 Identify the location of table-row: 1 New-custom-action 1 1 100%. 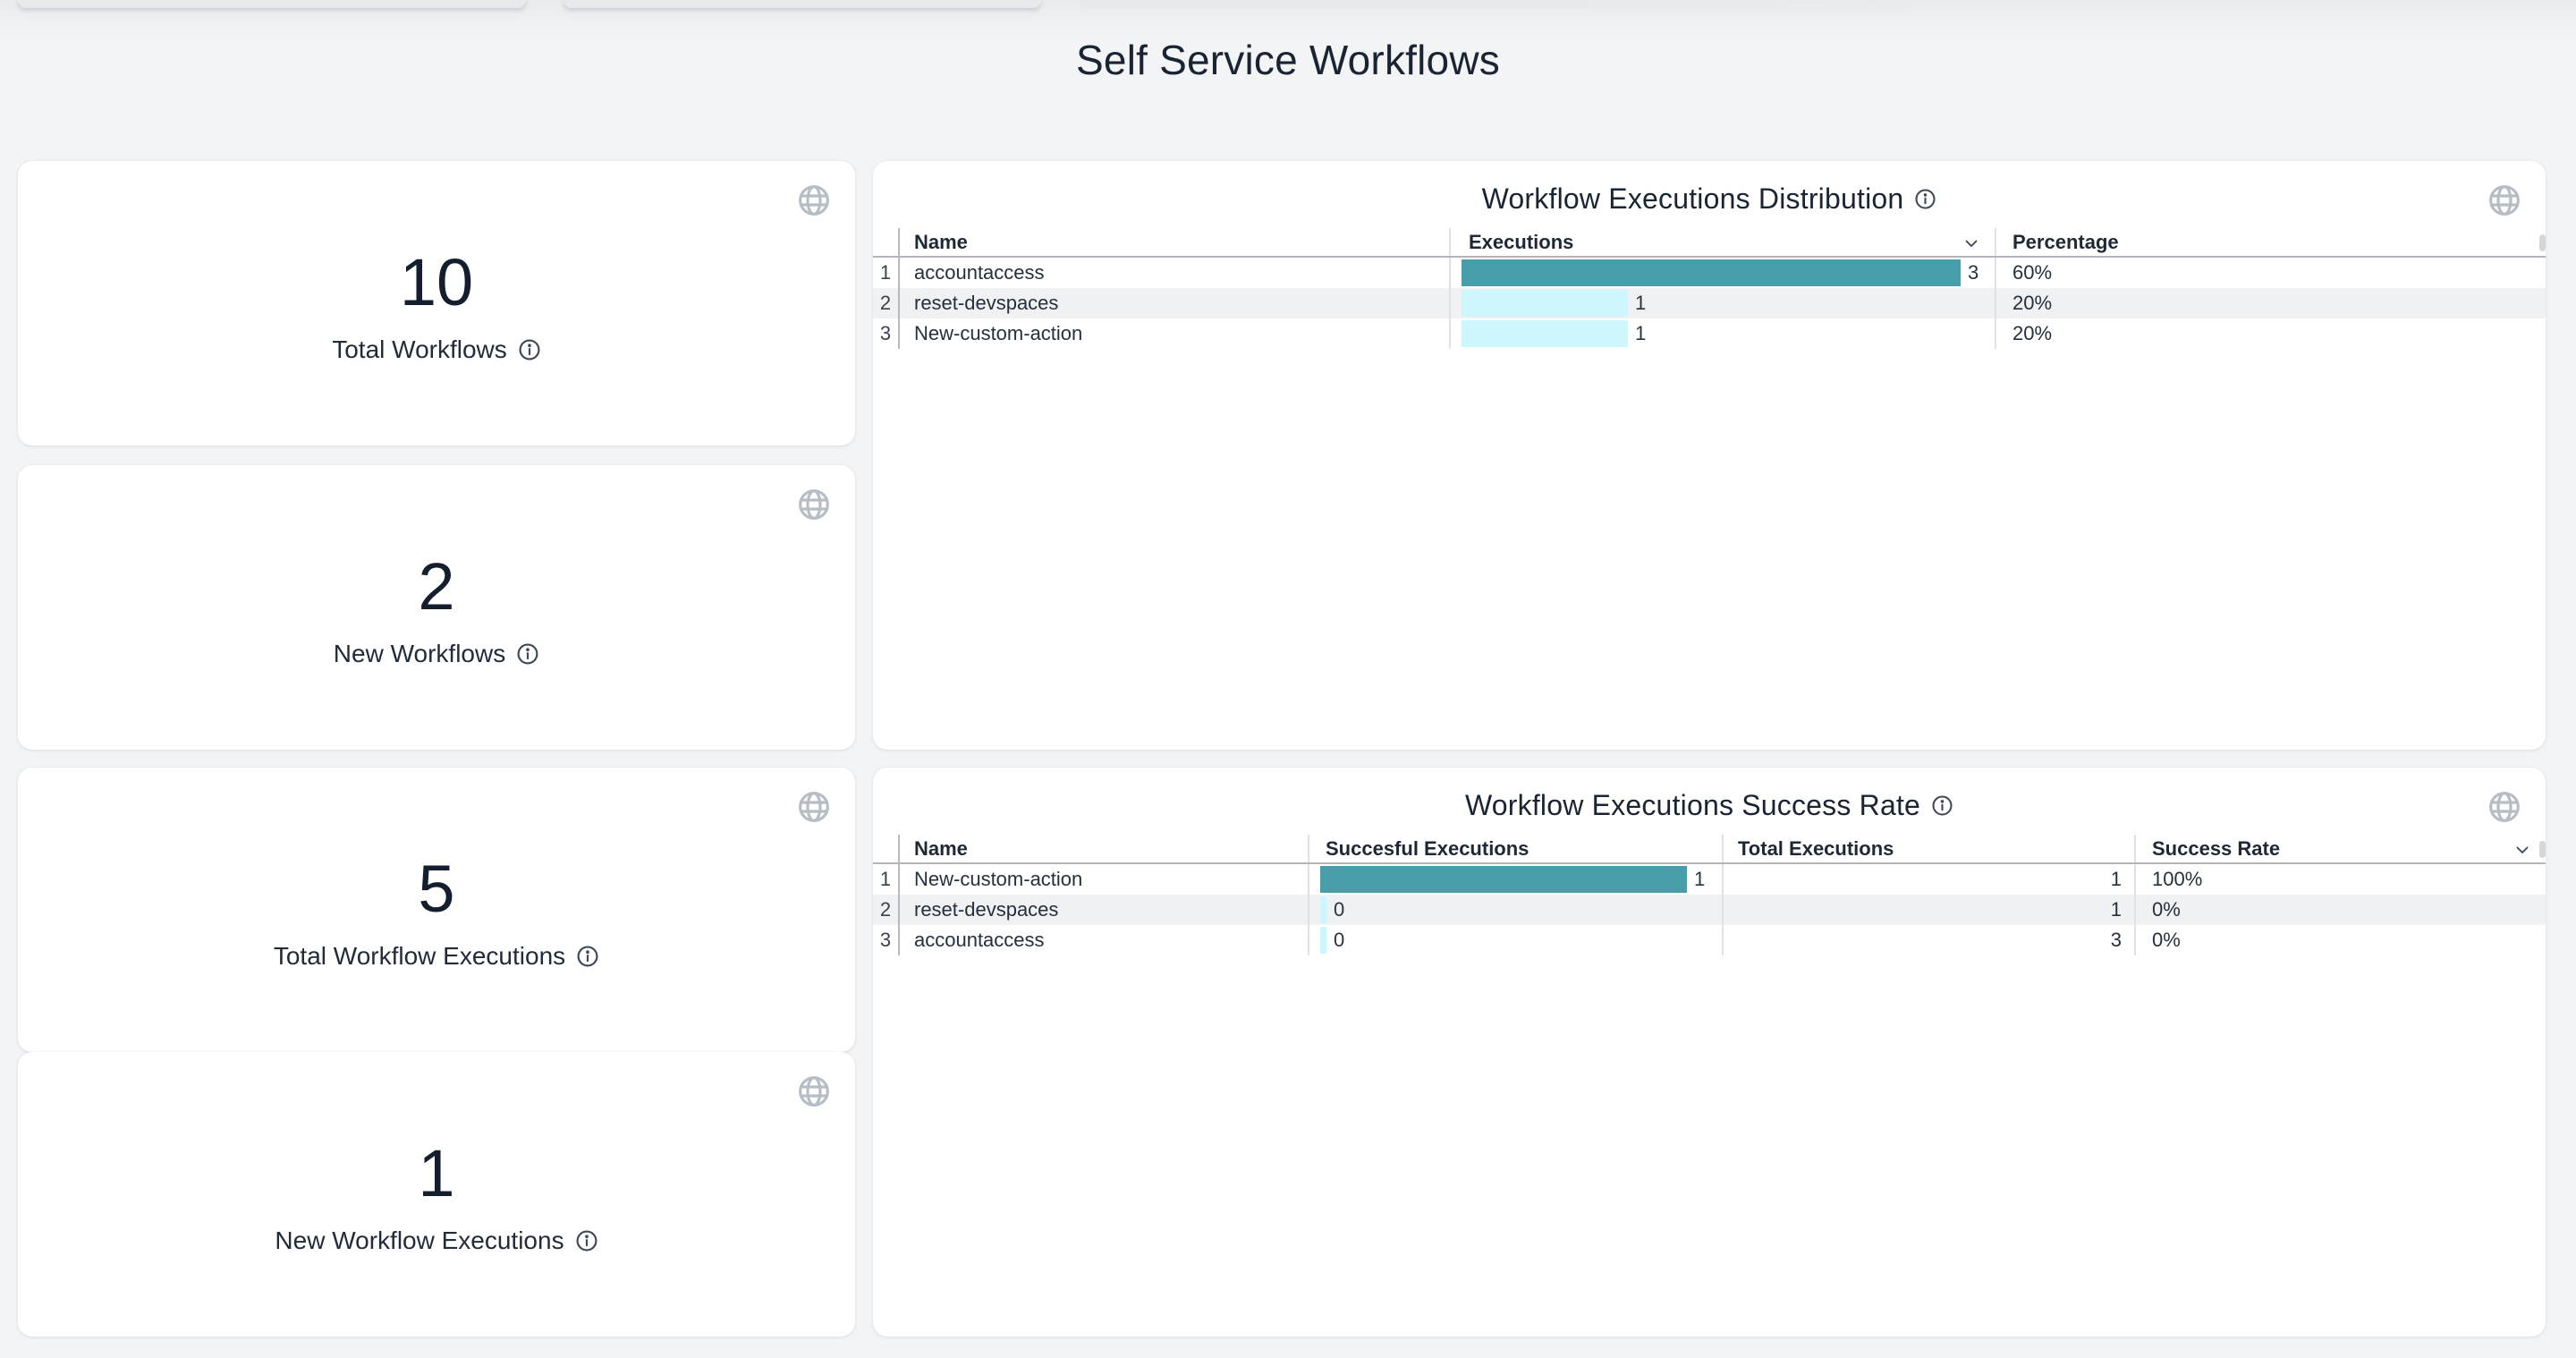
(1709, 879).